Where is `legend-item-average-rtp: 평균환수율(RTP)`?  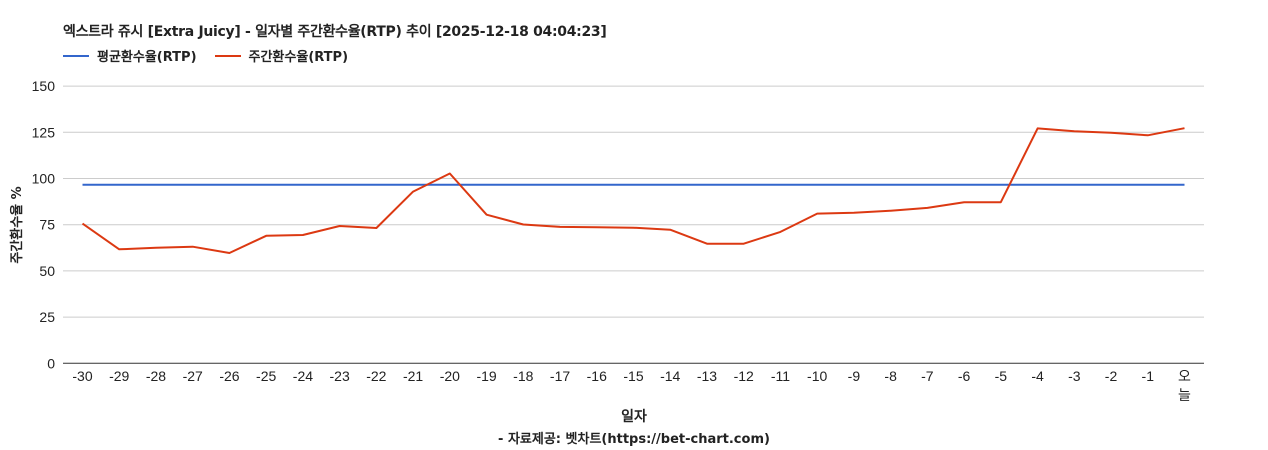 legend-item-average-rtp: 평균환수율(RTP) is located at coordinates (130, 55).